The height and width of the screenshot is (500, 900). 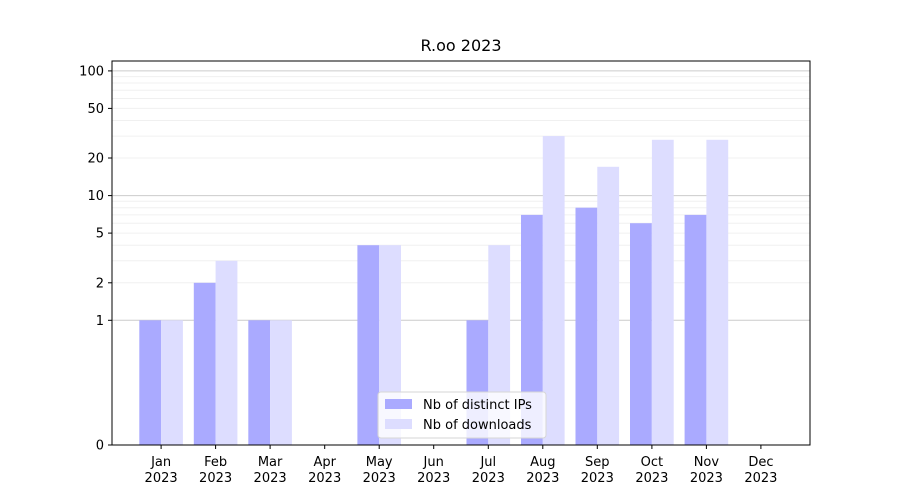 What do you see at coordinates (226, 352) in the screenshot?
I see `bar-downloads-feb` at bounding box center [226, 352].